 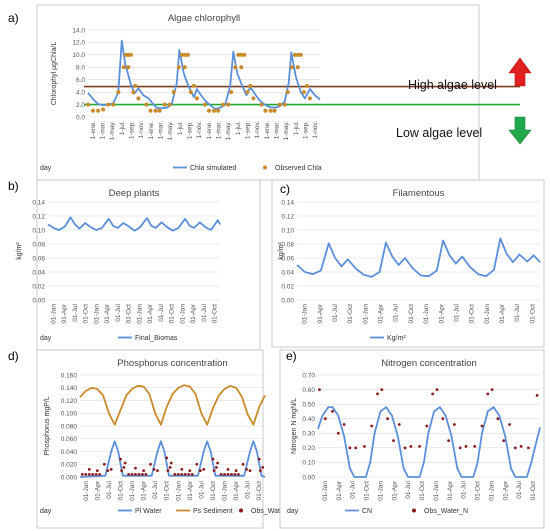 I want to click on y-tick-label: 8.0, so click(x=80, y=68).